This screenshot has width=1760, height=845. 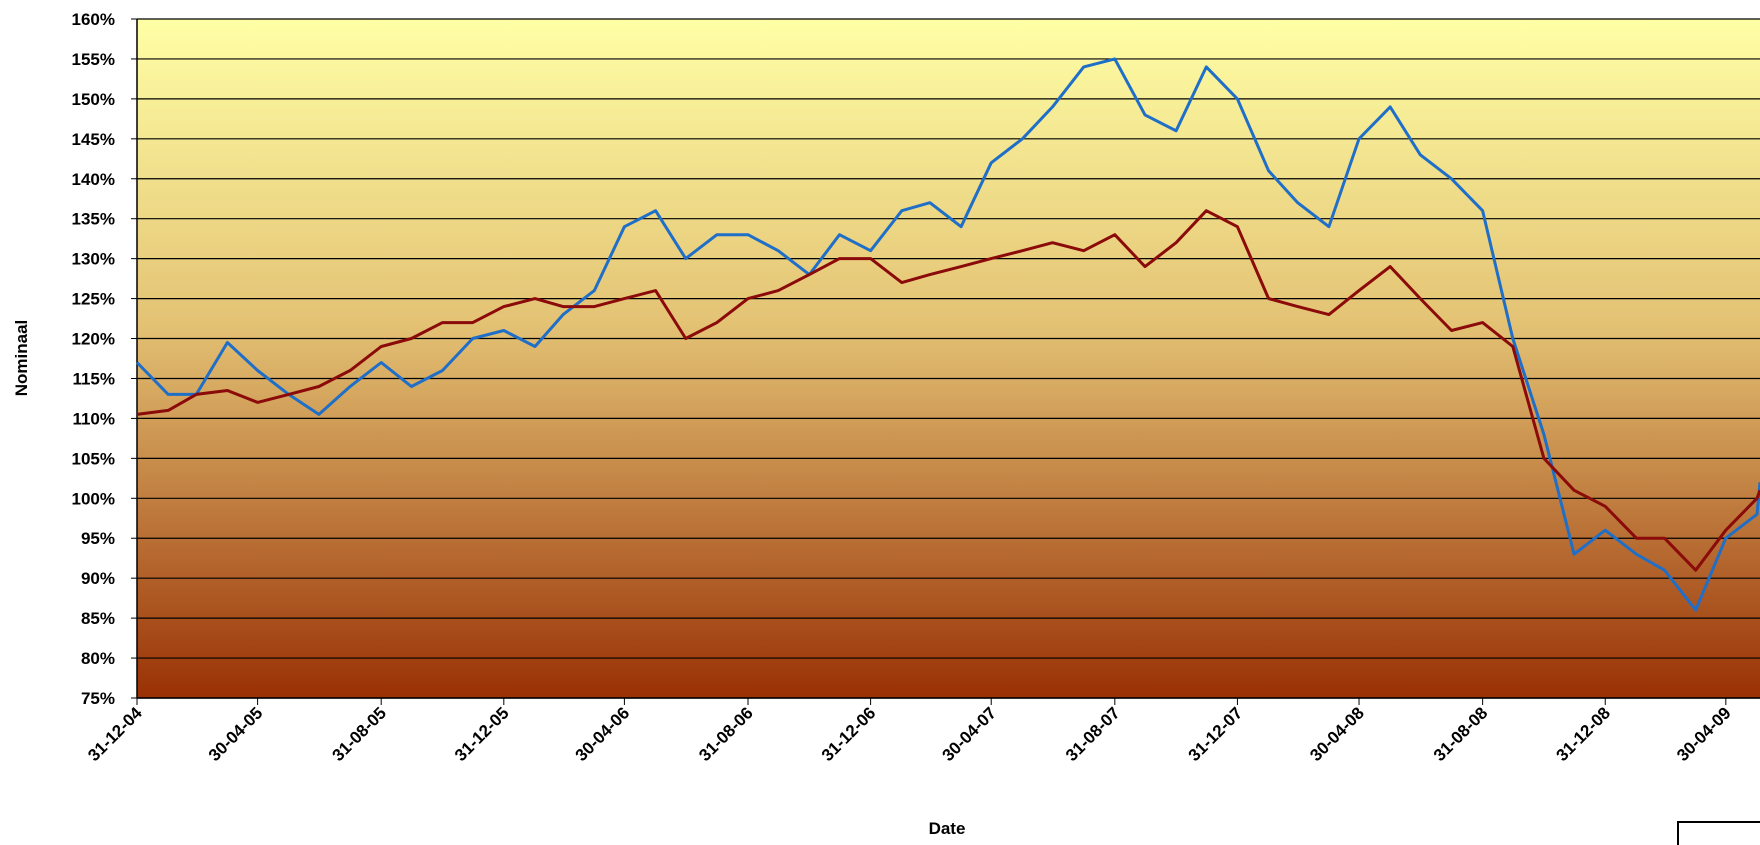 What do you see at coordinates (98, 578) in the screenshot?
I see `y-tick-label: 90%` at bounding box center [98, 578].